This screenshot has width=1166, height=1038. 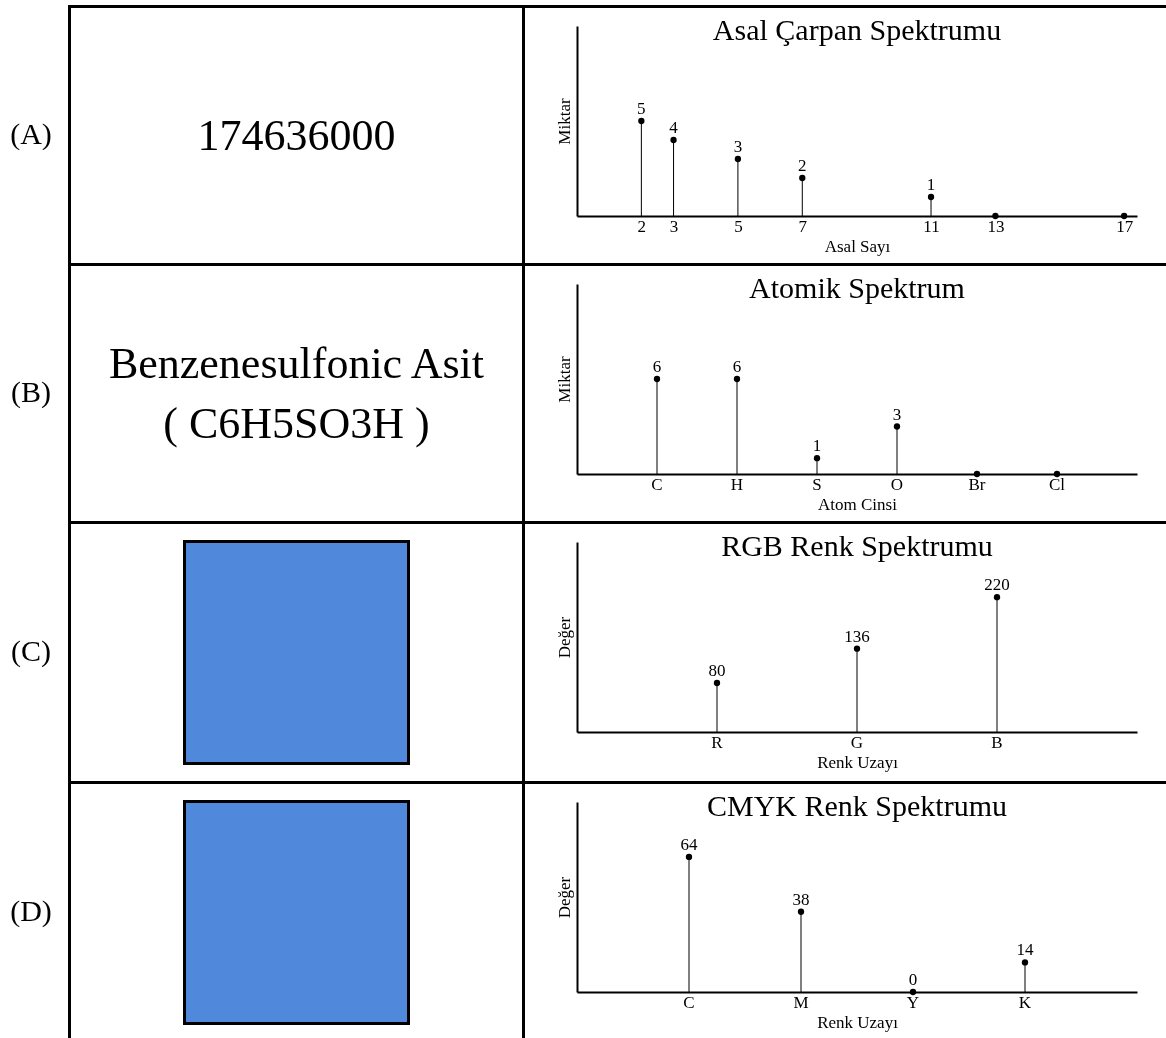 I want to click on x-tick-label: R, so click(x=717, y=742).